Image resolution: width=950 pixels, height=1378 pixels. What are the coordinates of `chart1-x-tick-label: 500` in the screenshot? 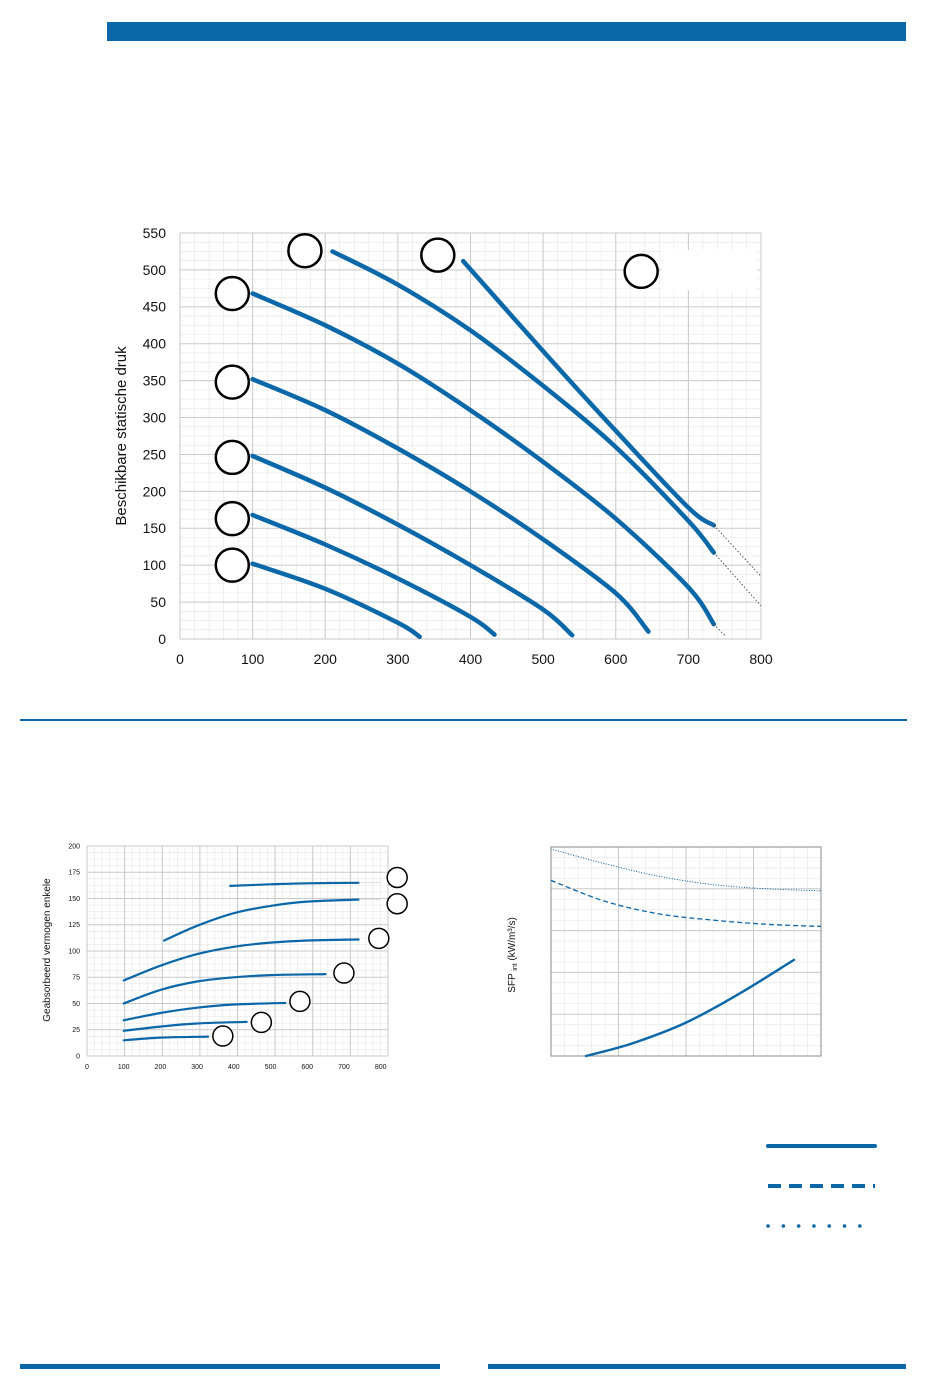 It's located at (543, 659).